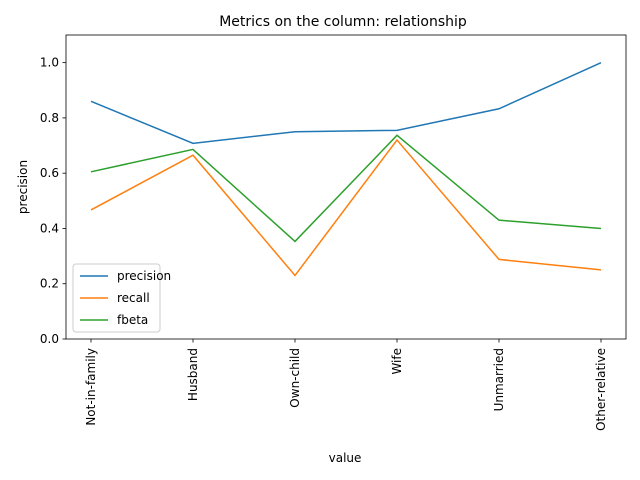 This screenshot has height=480, width=640. What do you see at coordinates (193, 374) in the screenshot?
I see `x-tick-label: Husband` at bounding box center [193, 374].